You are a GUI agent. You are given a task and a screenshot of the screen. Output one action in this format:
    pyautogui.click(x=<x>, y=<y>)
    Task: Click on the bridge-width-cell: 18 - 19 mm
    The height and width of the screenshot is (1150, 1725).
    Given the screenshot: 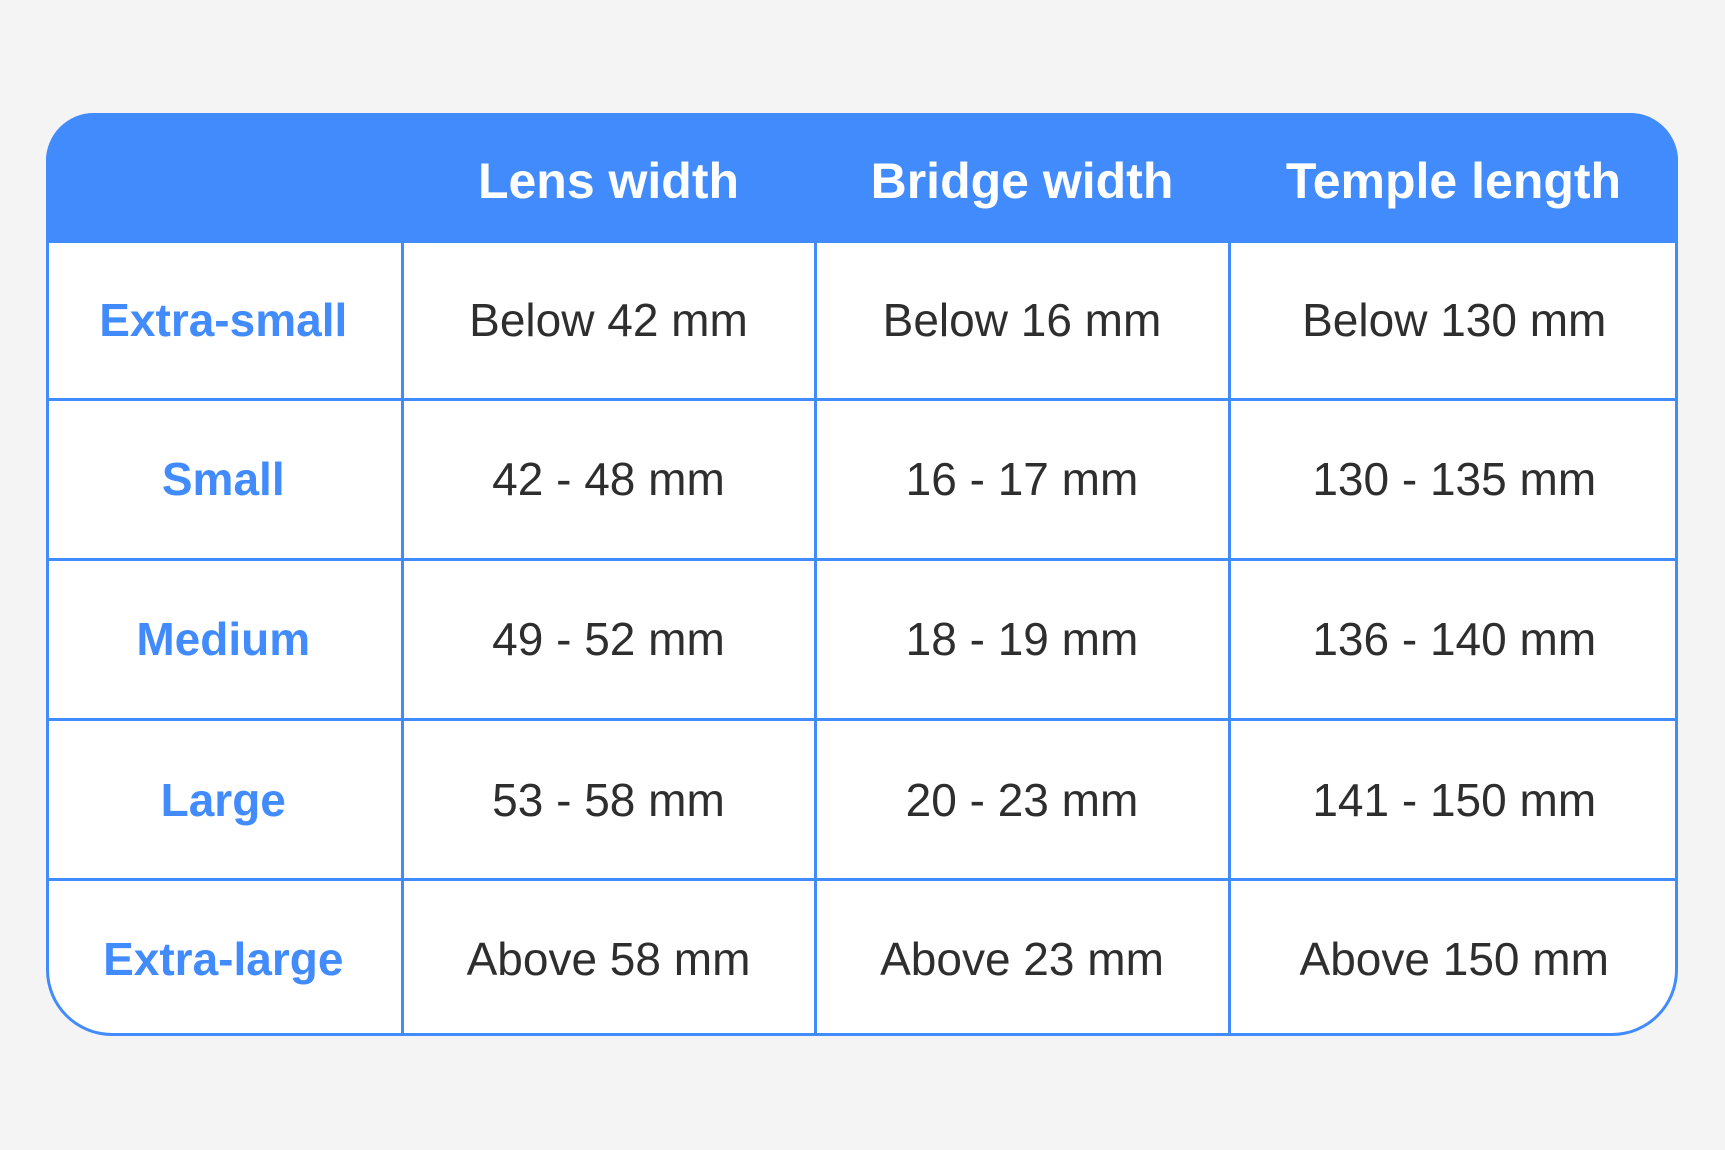 What is the action you would take?
    pyautogui.click(x=1022, y=639)
    